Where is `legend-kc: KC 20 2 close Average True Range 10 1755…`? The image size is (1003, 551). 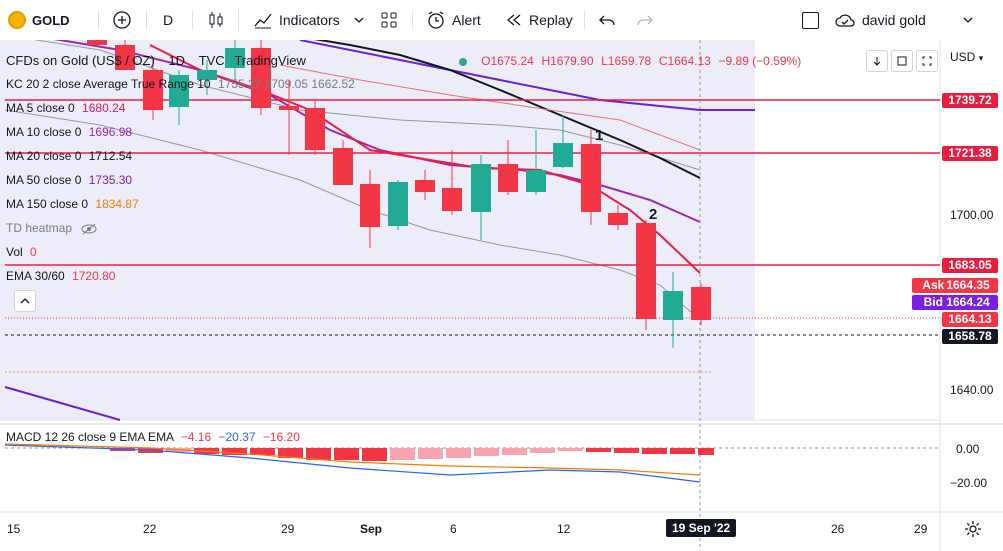 legend-kc: KC 20 2 close Average True Range 10 1755… is located at coordinates (180, 84).